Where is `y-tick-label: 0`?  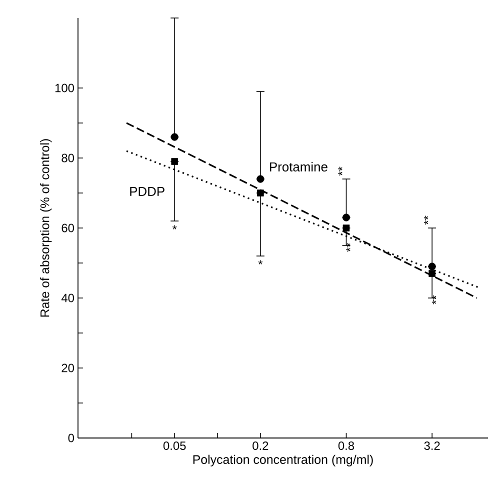 y-tick-label: 0 is located at coordinates (71, 438).